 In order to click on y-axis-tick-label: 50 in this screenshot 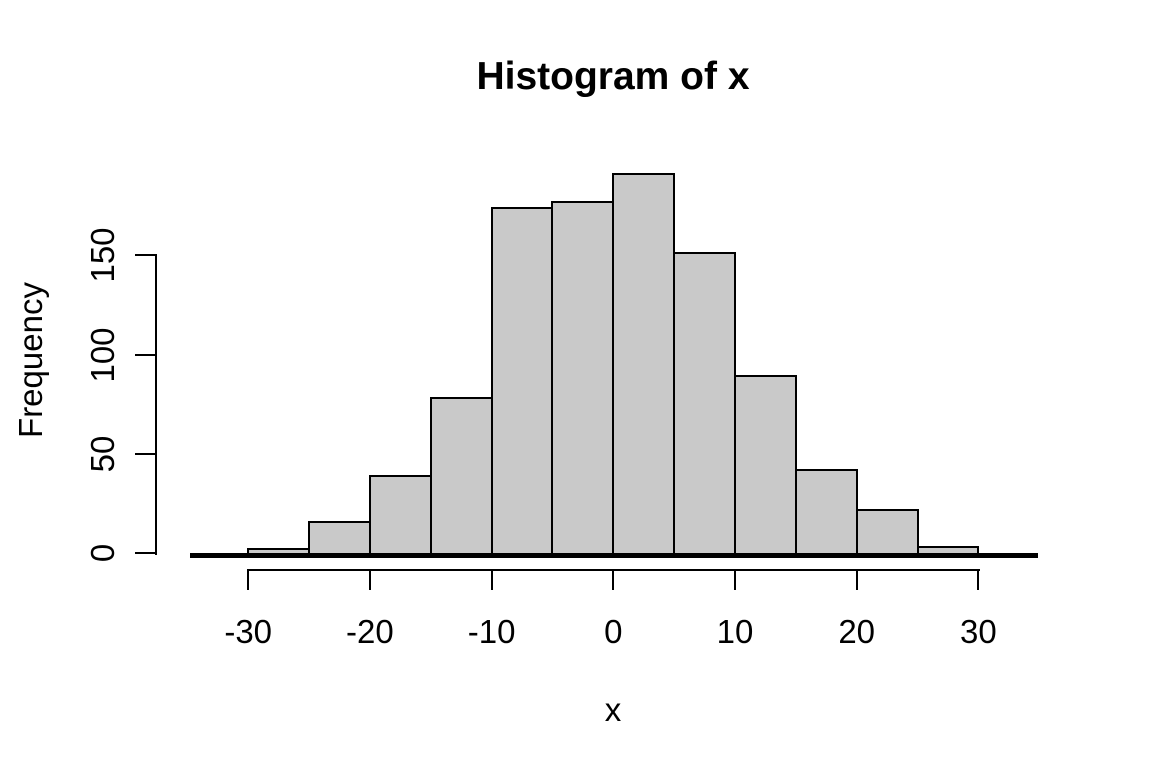, I will do `click(102, 454)`.